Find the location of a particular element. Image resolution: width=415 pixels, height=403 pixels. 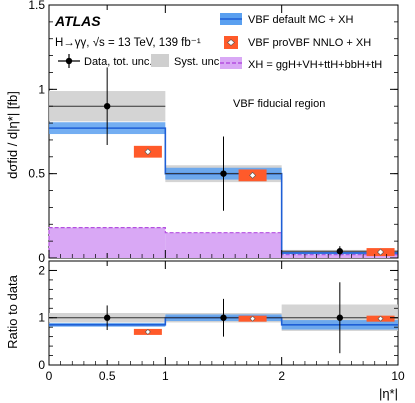

x-tick-label: 1 is located at coordinates (165, 376).